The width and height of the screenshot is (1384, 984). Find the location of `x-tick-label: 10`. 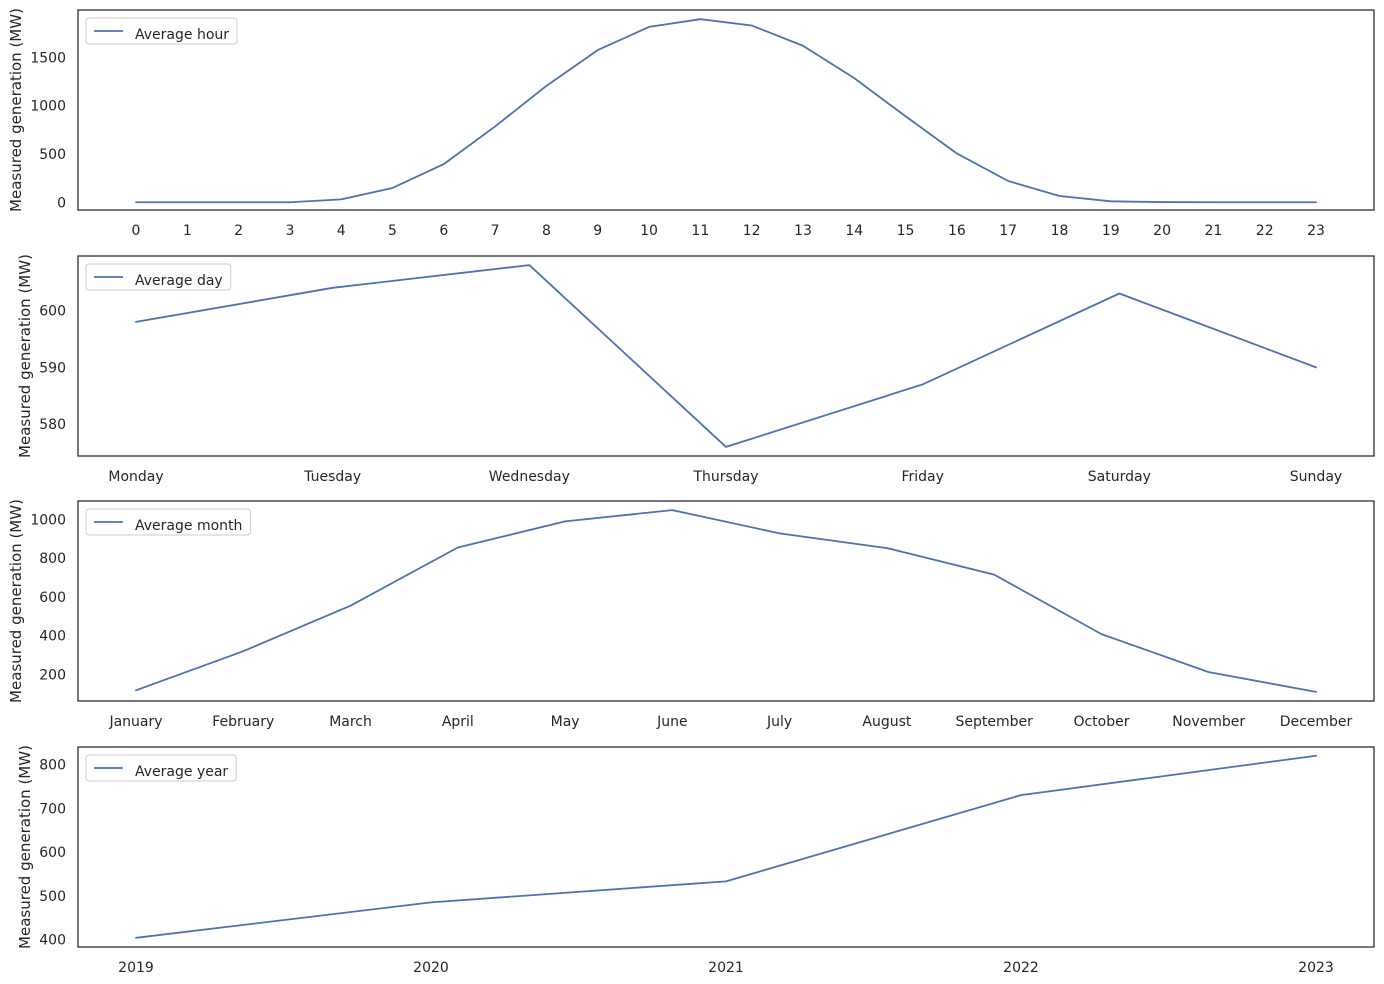

x-tick-label: 10 is located at coordinates (649, 231).